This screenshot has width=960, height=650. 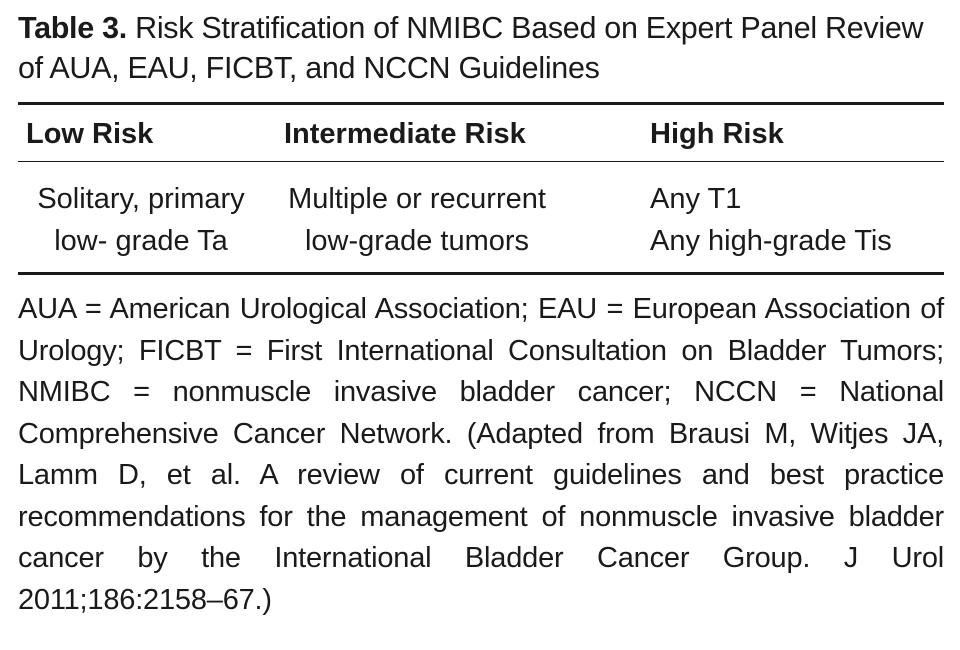 What do you see at coordinates (771, 241) in the screenshot?
I see `cell-line: Any high-grade Tis` at bounding box center [771, 241].